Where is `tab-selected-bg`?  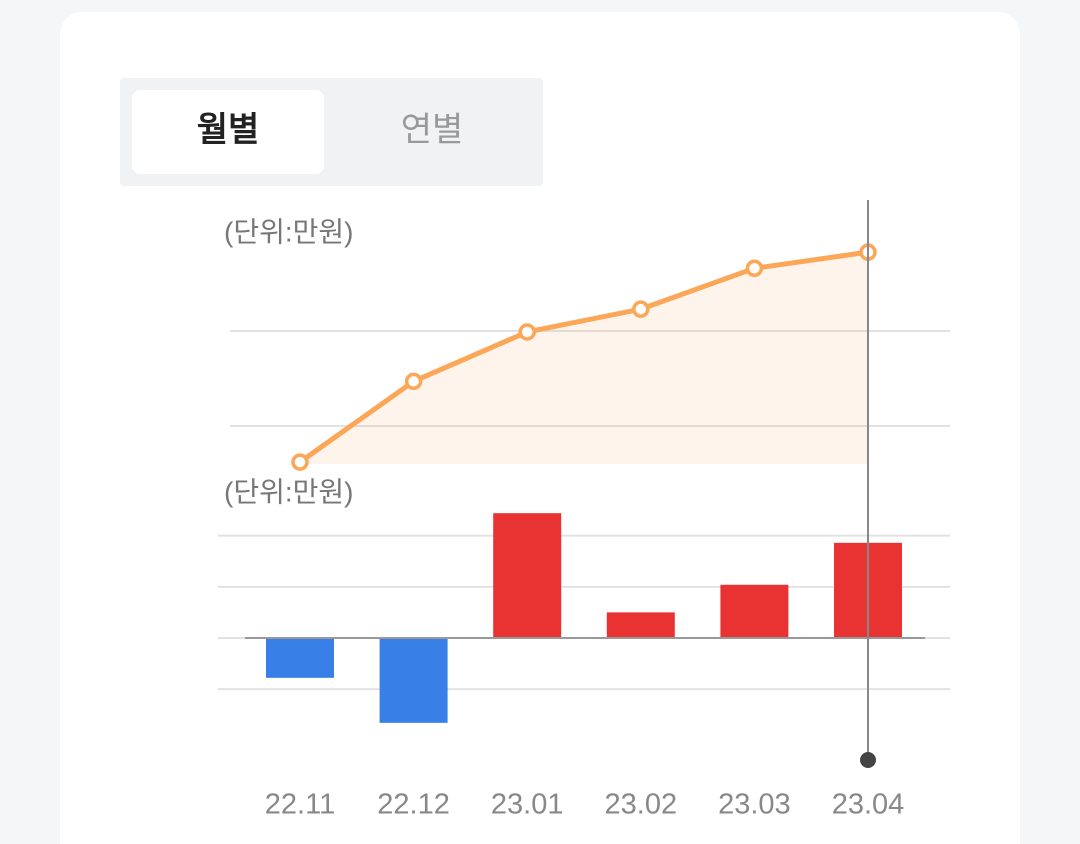 tab-selected-bg is located at coordinates (228, 132).